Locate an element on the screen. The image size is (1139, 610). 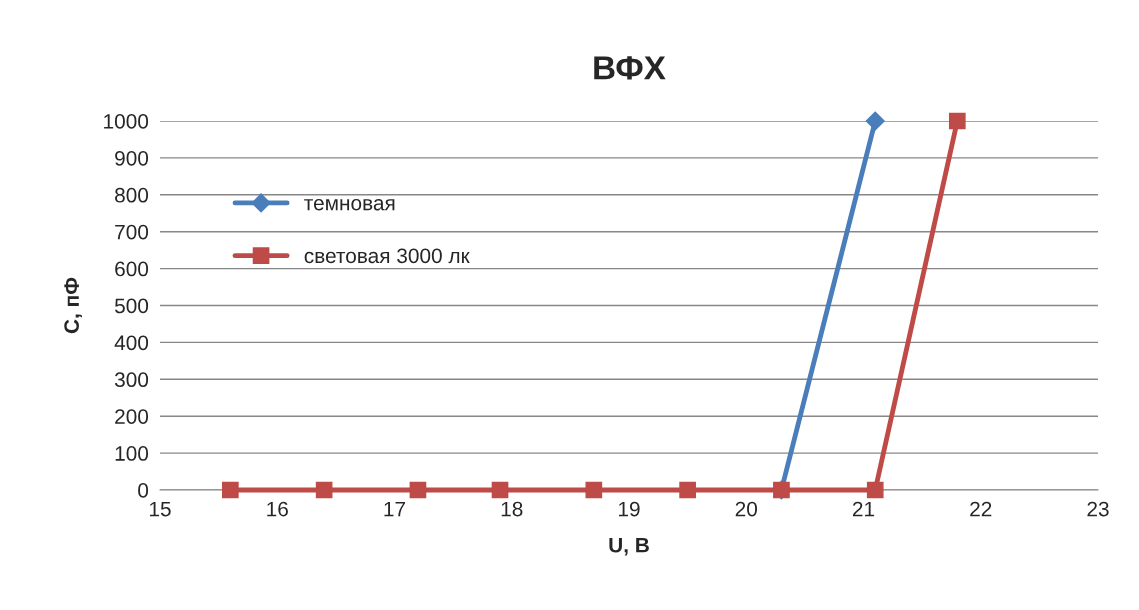
legend-label: световая 3000 лк is located at coordinates (387, 256).